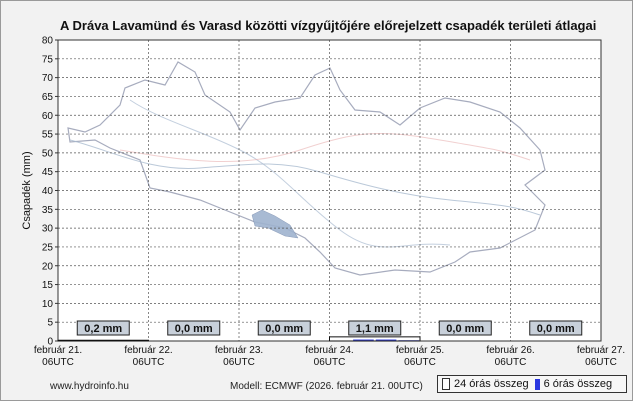 The image size is (633, 401). I want to click on site-link: www.hydroinfo.hu, so click(89, 386).